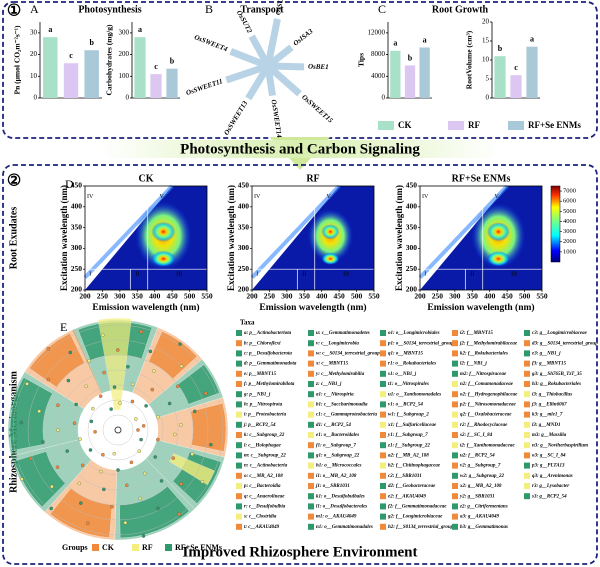 Image resolution: width=600 pixels, height=567 pixels. I want to click on taxa-item: a: p__Actinobacteriota, so click(268, 333).